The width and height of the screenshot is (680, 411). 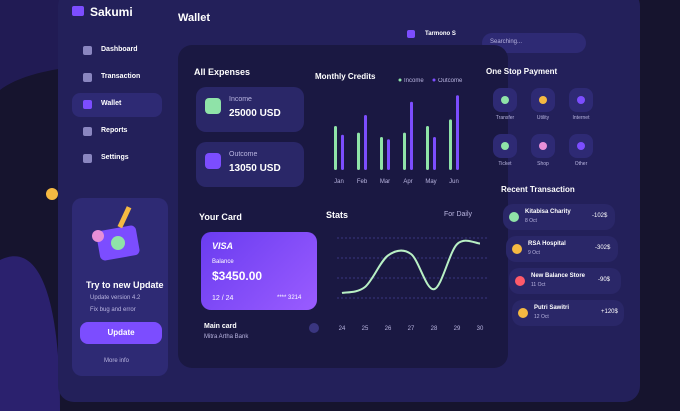 I want to click on menu-item: Transaction, so click(x=121, y=76).